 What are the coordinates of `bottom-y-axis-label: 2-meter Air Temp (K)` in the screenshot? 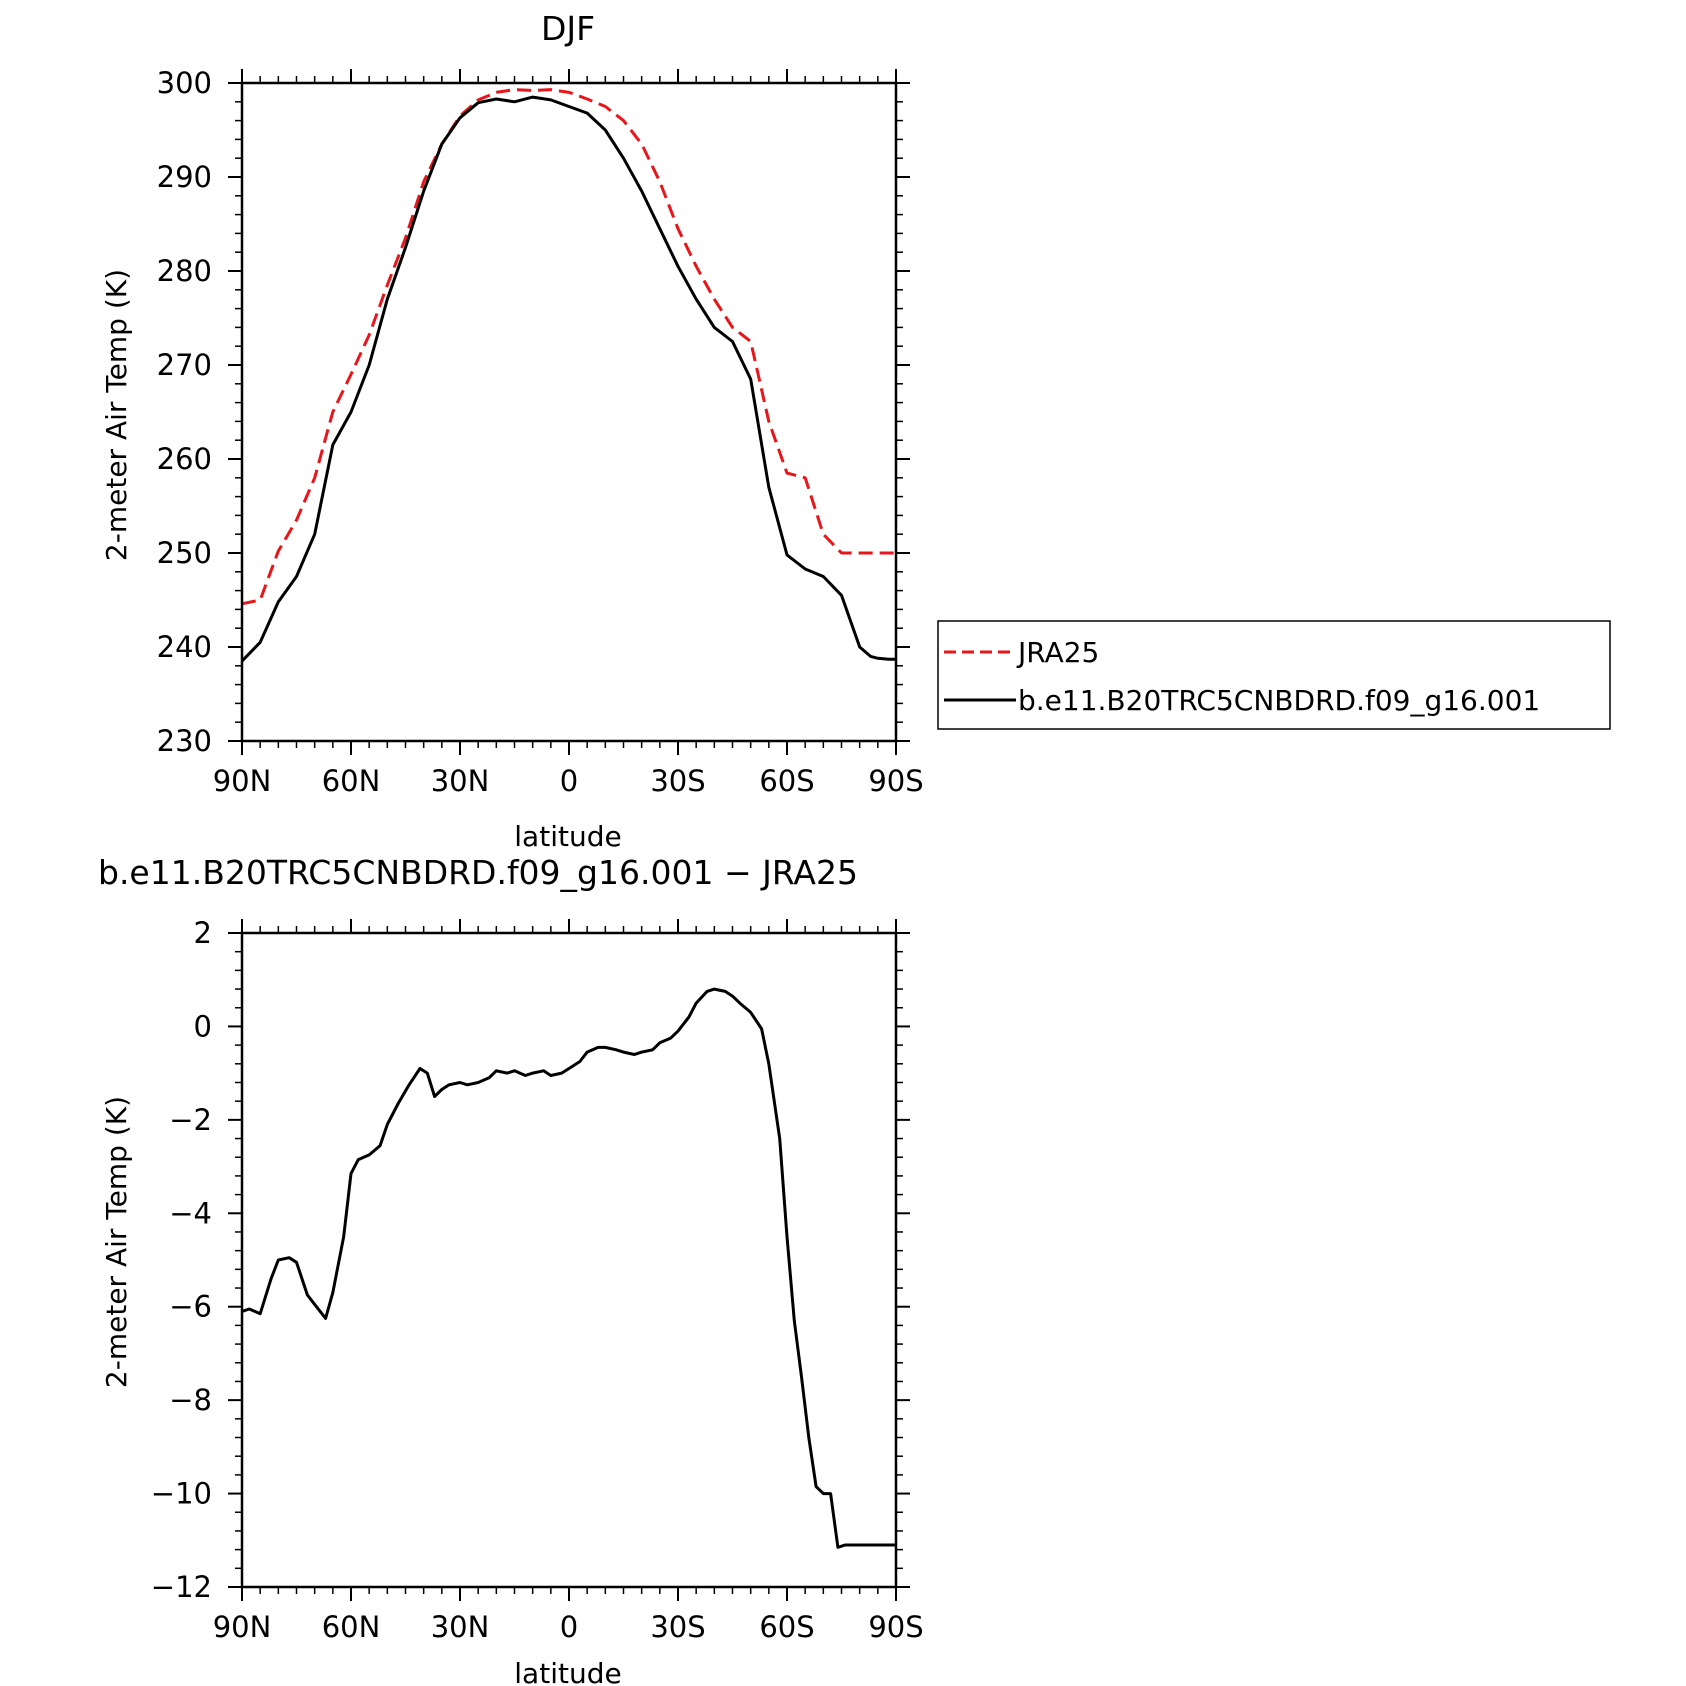 It's located at (116, 1242).